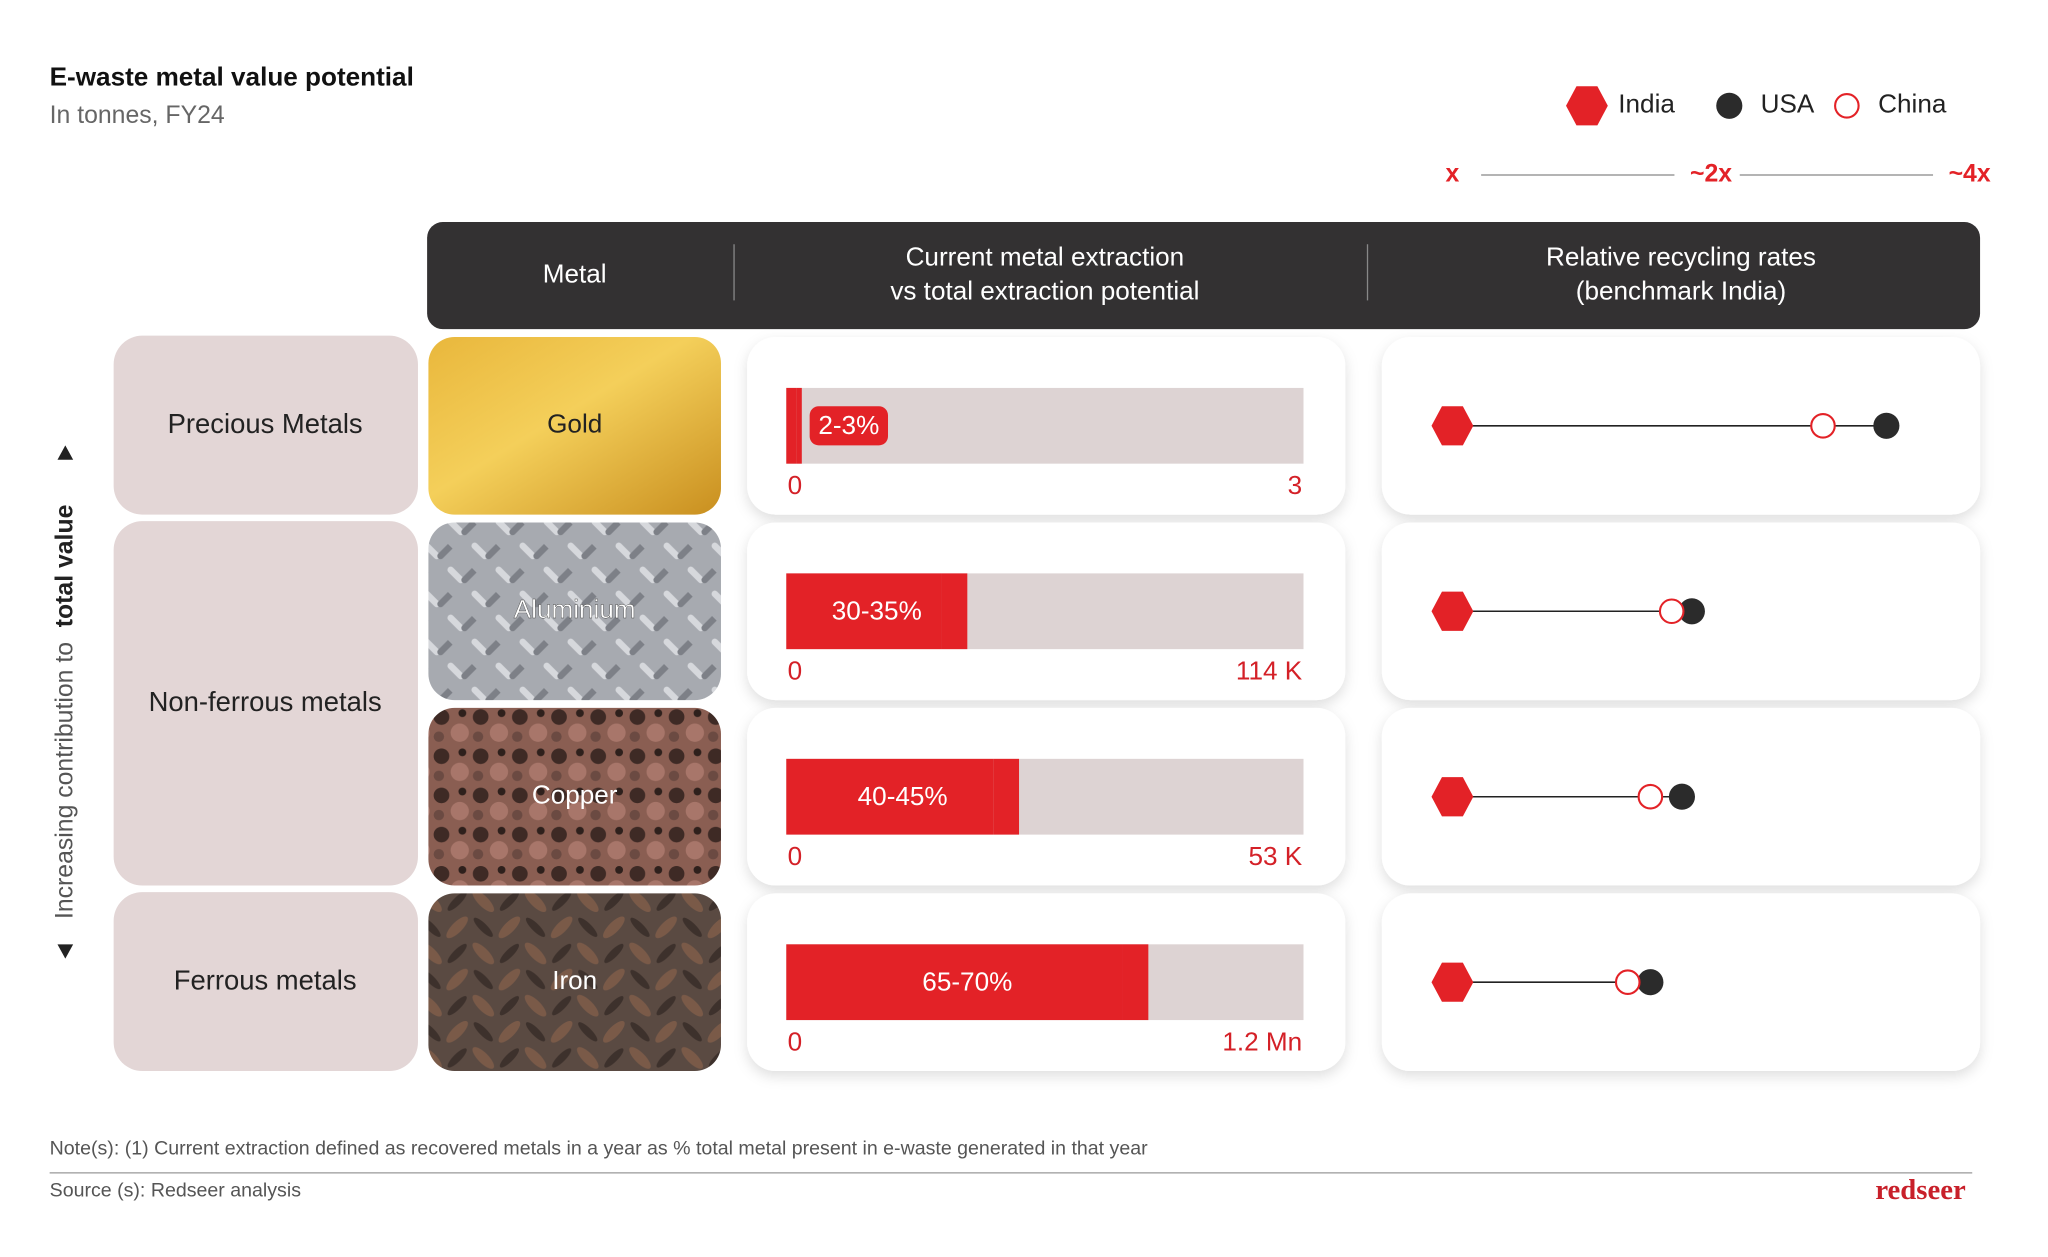 This screenshot has width=2048, height=1257. Describe the element at coordinates (1204, 276) in the screenshot. I see `table-header` at that location.